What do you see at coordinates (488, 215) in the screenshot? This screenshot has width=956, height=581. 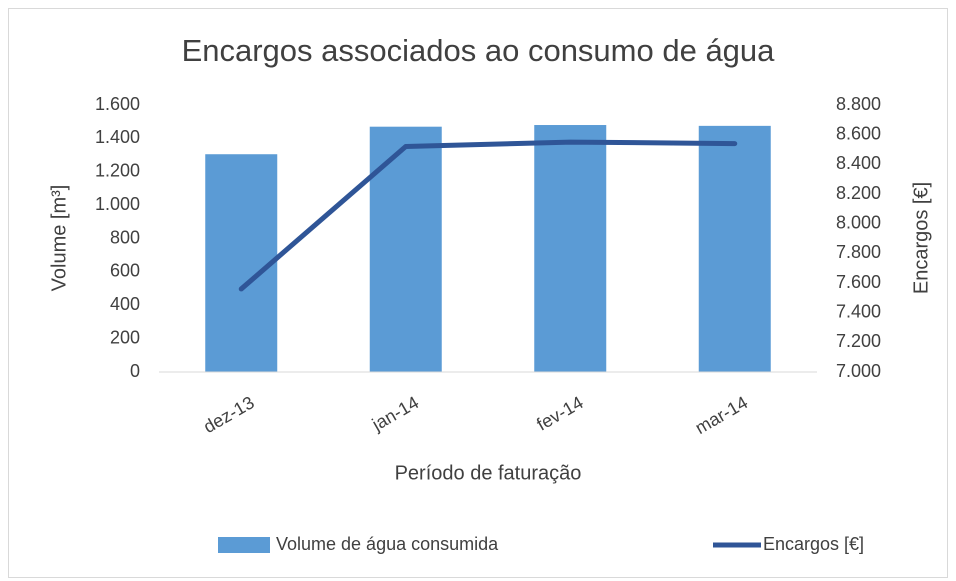 I see `line-series` at bounding box center [488, 215].